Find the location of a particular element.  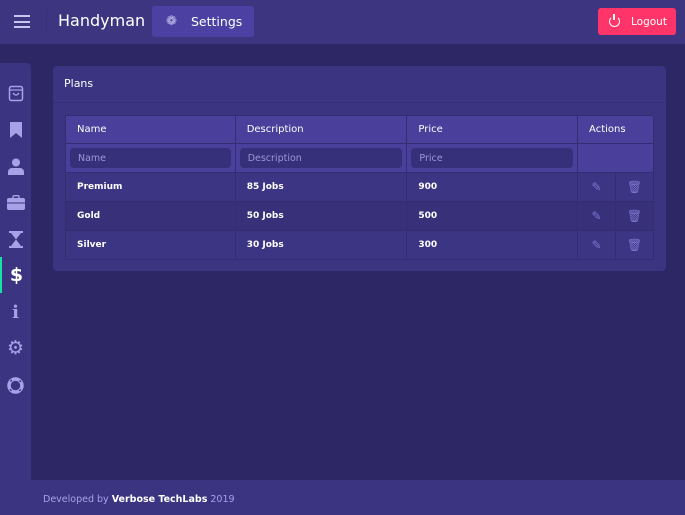

logout-button: Logout is located at coordinates (637, 21).